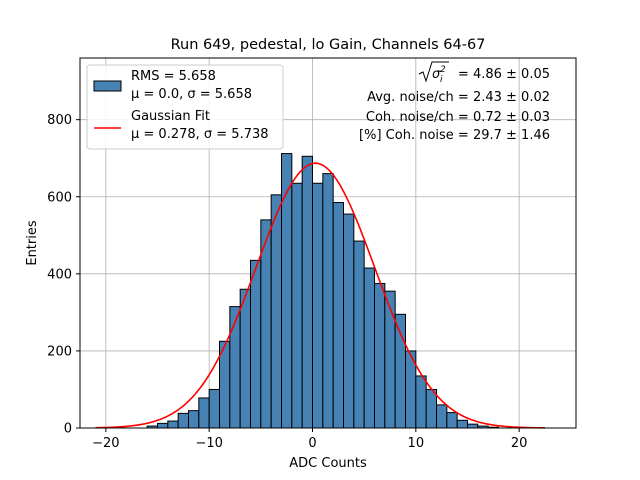  What do you see at coordinates (170, 116) in the screenshot?
I see `legend-fit-label: Gaussian Fit` at bounding box center [170, 116].